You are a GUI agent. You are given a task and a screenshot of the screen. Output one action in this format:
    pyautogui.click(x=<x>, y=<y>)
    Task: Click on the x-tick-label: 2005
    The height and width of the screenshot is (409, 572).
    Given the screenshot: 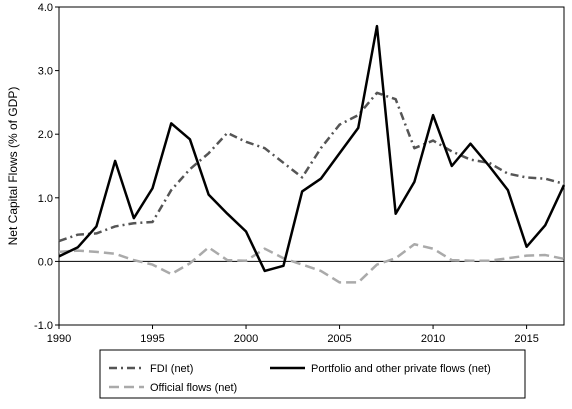 What is the action you would take?
    pyautogui.click(x=339, y=339)
    